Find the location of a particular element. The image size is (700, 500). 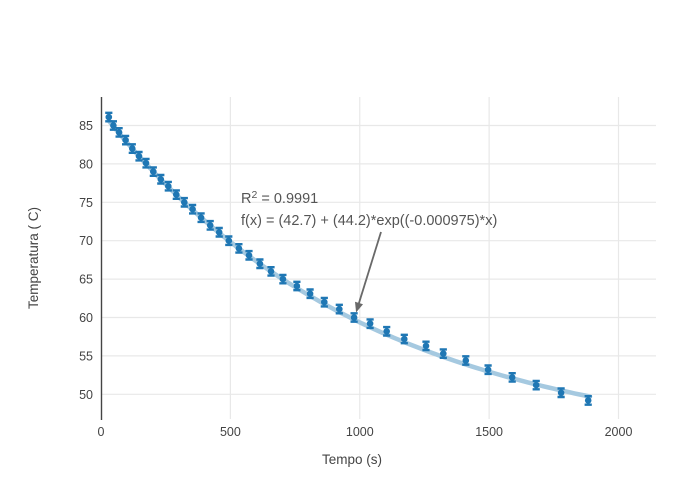

x-tick-label: 1500 is located at coordinates (489, 432).